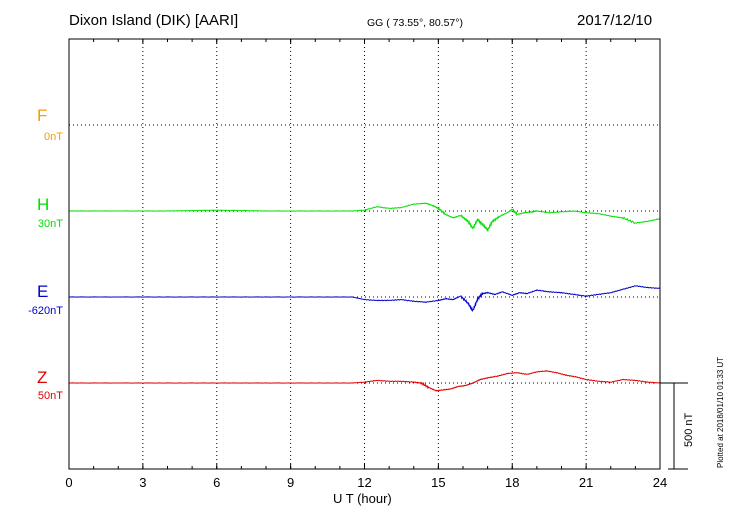 The width and height of the screenshot is (730, 520). I want to click on x-tick-label: 21, so click(586, 482).